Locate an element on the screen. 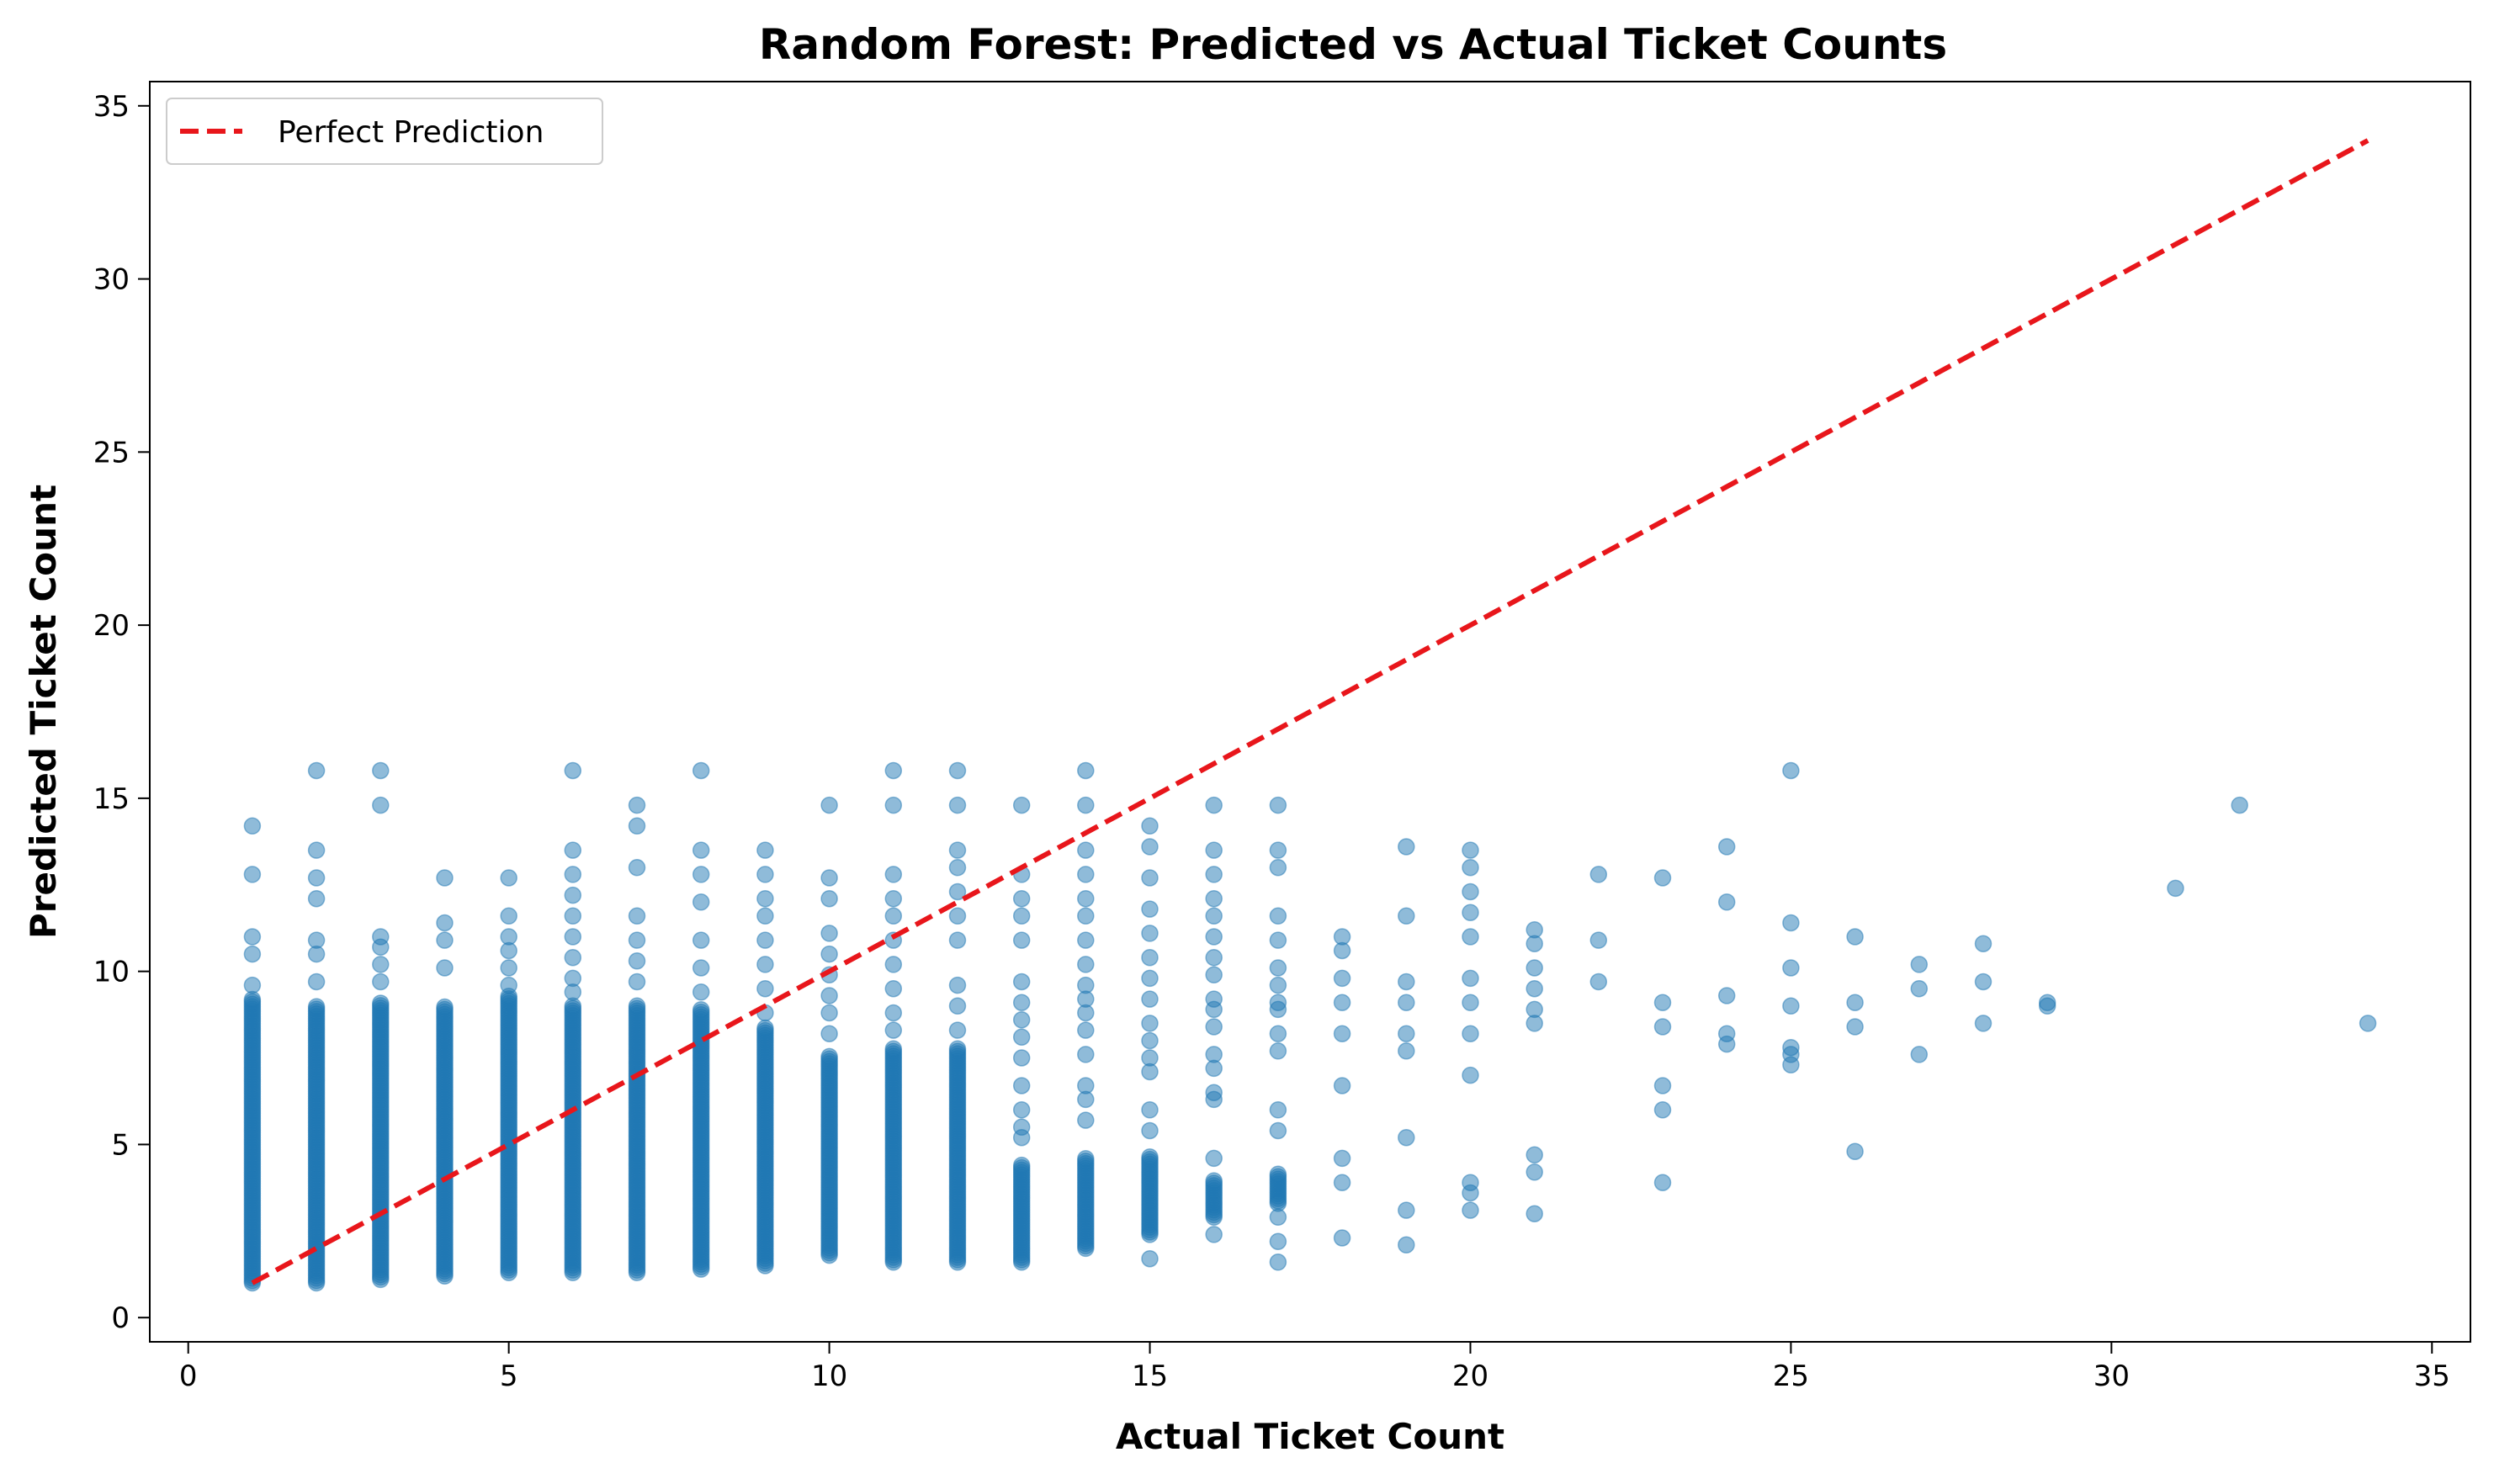  x-tick-label: 0 is located at coordinates (189, 1376).